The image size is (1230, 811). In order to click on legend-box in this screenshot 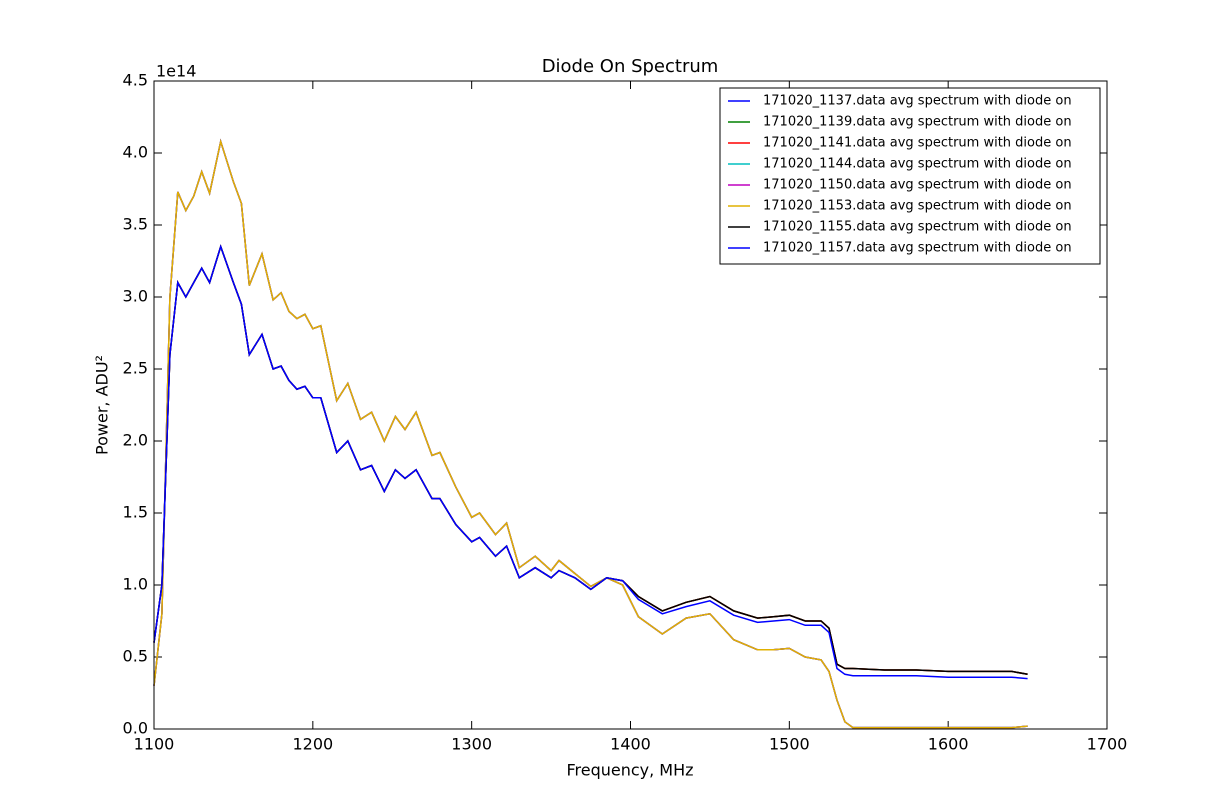, I will do `click(910, 176)`.